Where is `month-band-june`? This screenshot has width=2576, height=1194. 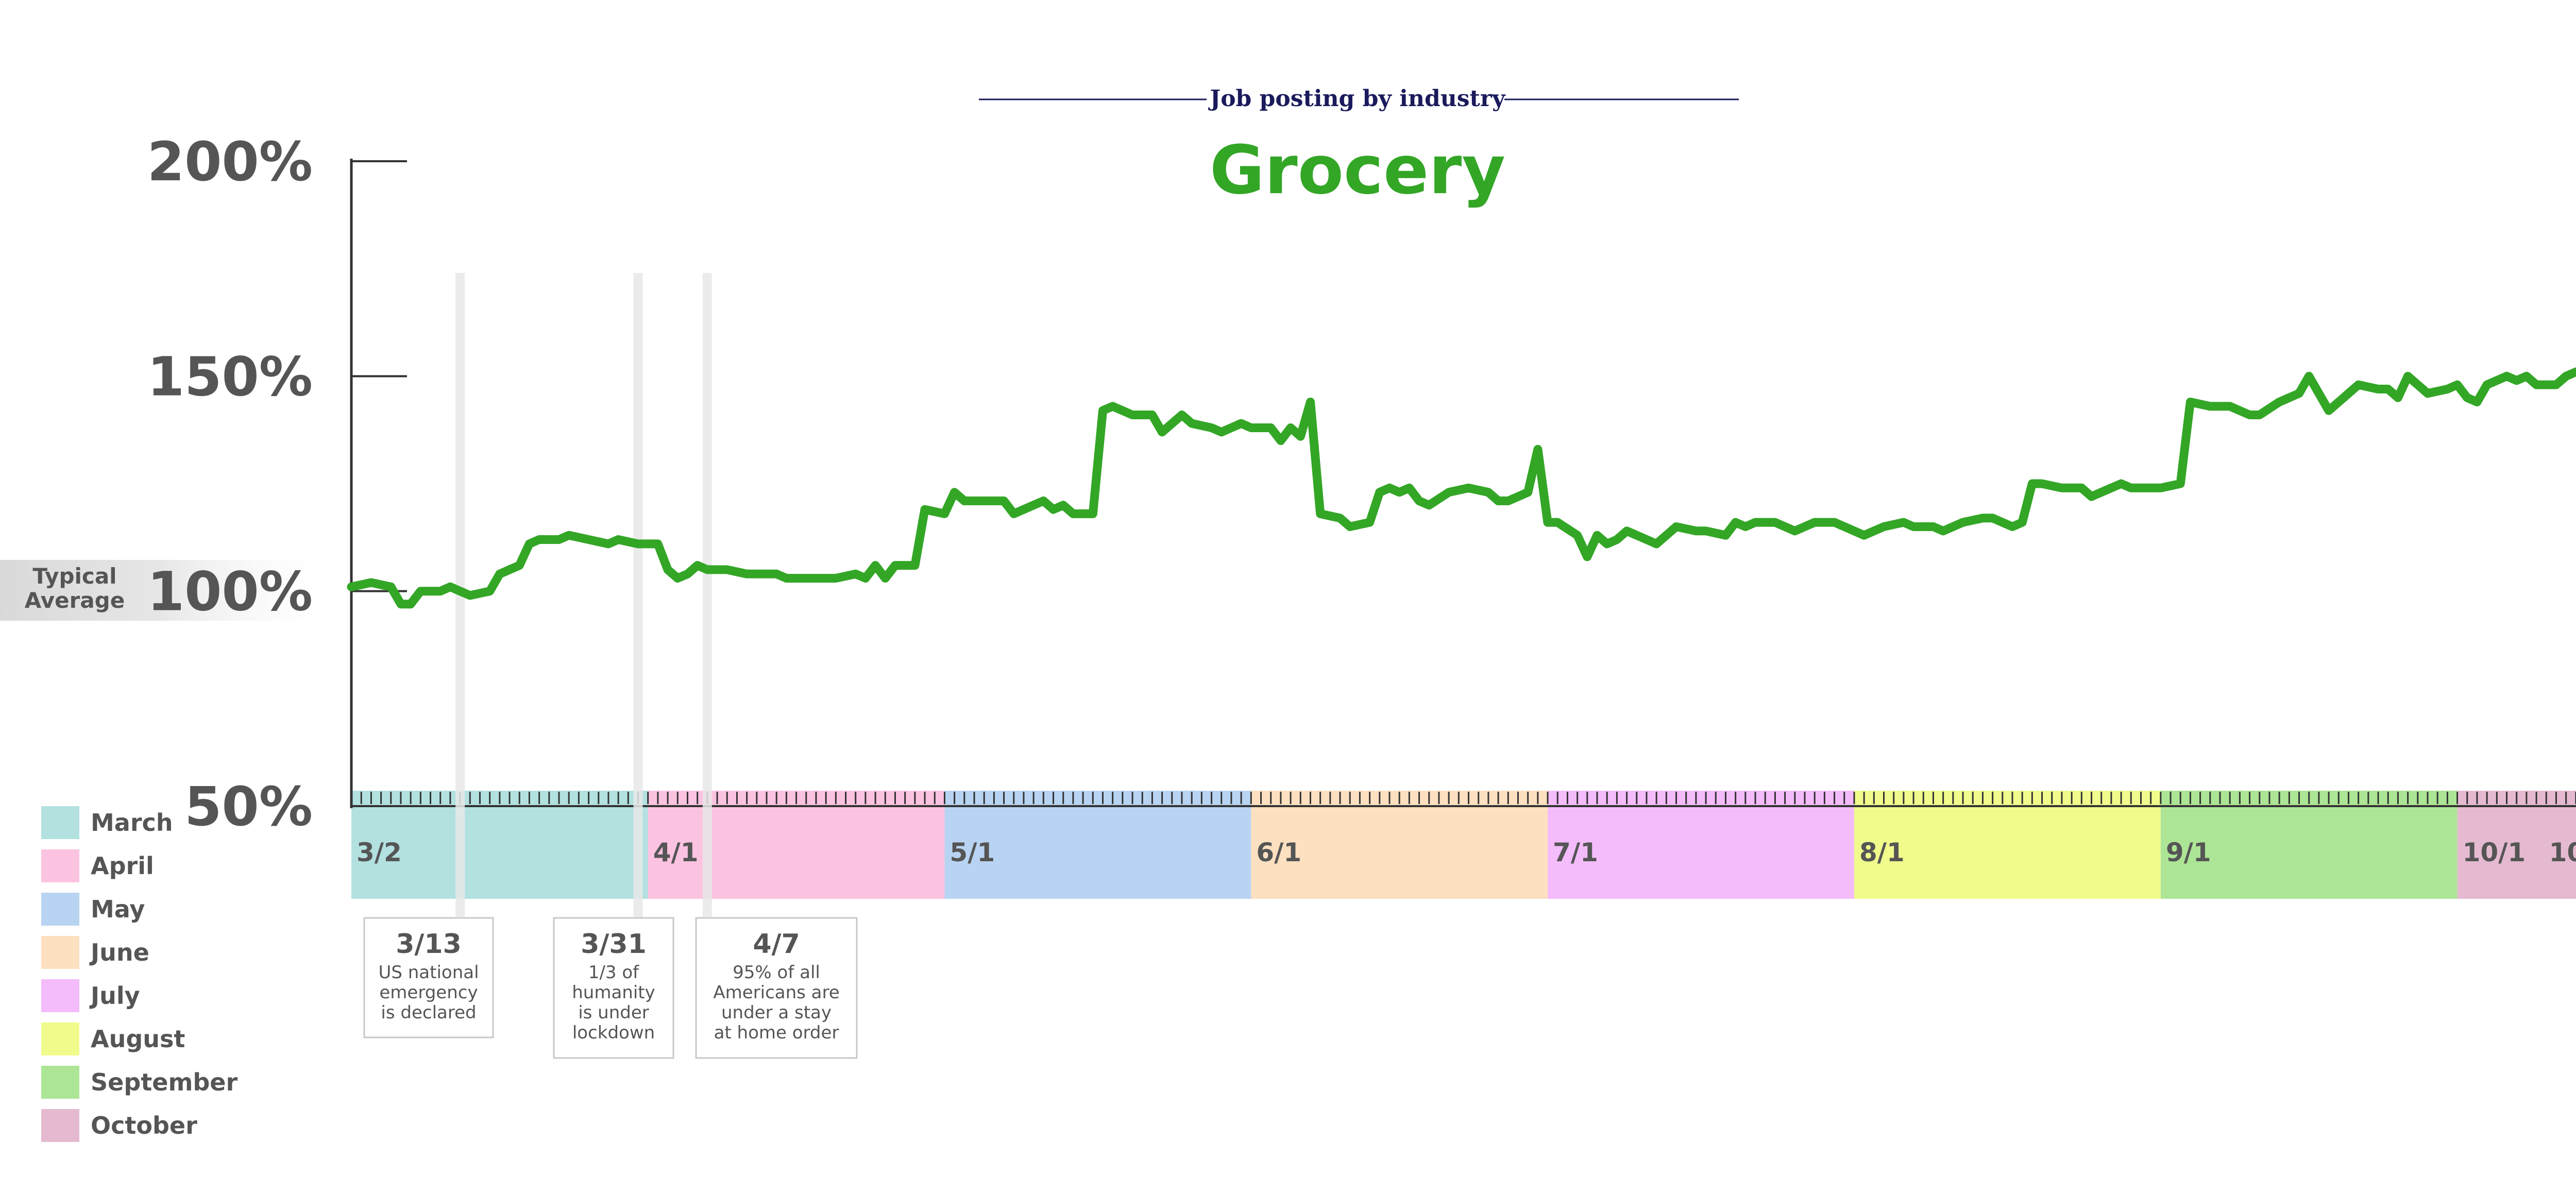 month-band-june is located at coordinates (1399, 845).